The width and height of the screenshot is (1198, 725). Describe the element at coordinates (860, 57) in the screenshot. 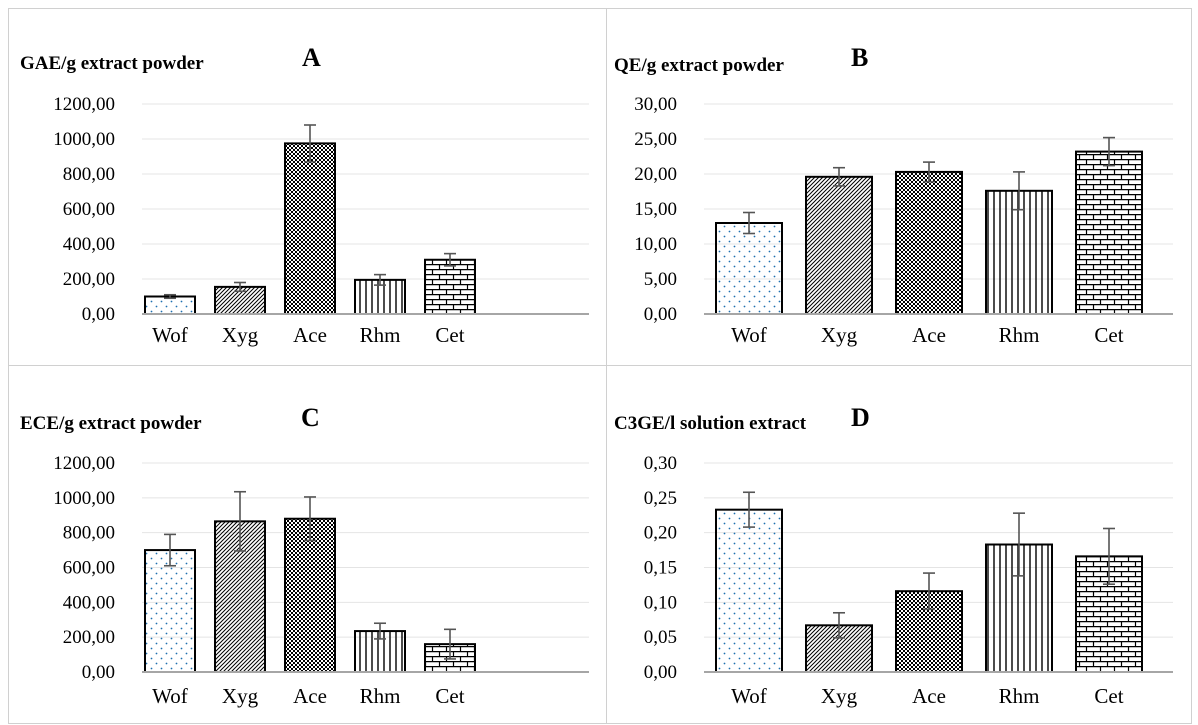

I see `panel-letter: B` at that location.